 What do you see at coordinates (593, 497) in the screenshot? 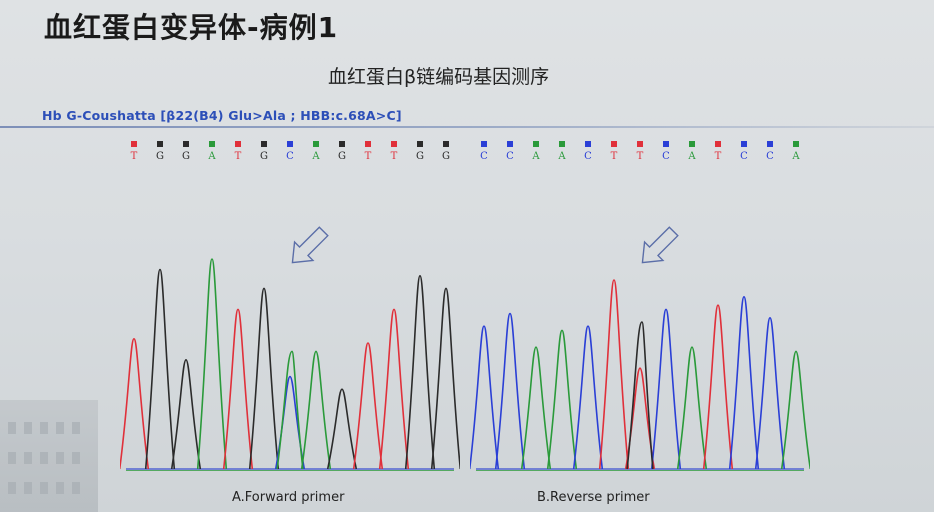
I see `caption-reverse-primer: B.Reverse primer` at bounding box center [593, 497].